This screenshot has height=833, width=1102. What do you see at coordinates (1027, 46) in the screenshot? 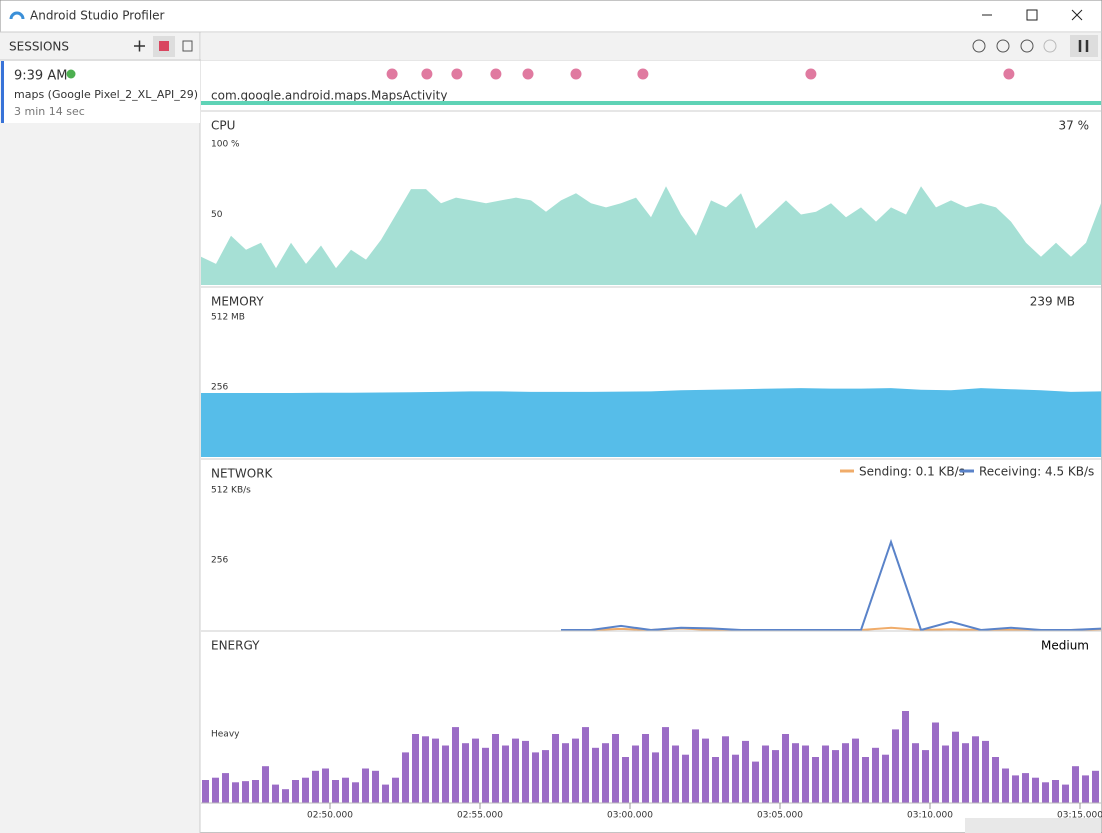
I see `reset-zoom-button` at bounding box center [1027, 46].